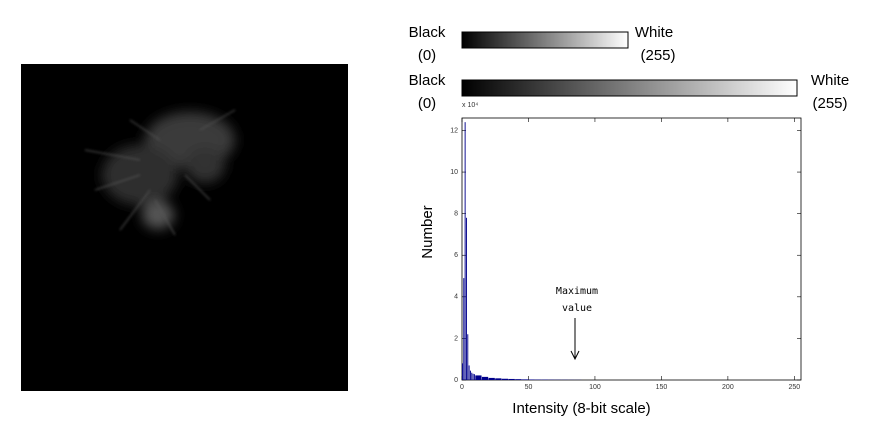 This screenshot has width=888, height=442. I want to click on x-tick-label: 150, so click(662, 387).